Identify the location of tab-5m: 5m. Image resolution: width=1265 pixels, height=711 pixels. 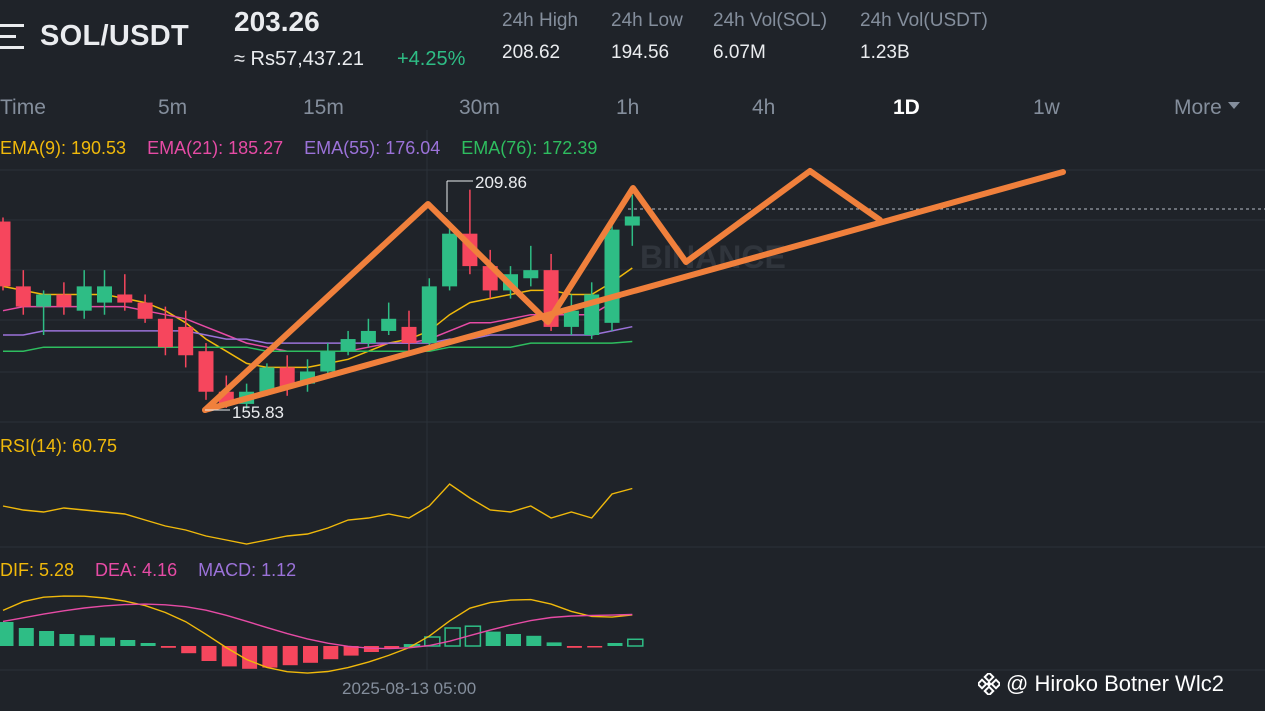
(173, 107).